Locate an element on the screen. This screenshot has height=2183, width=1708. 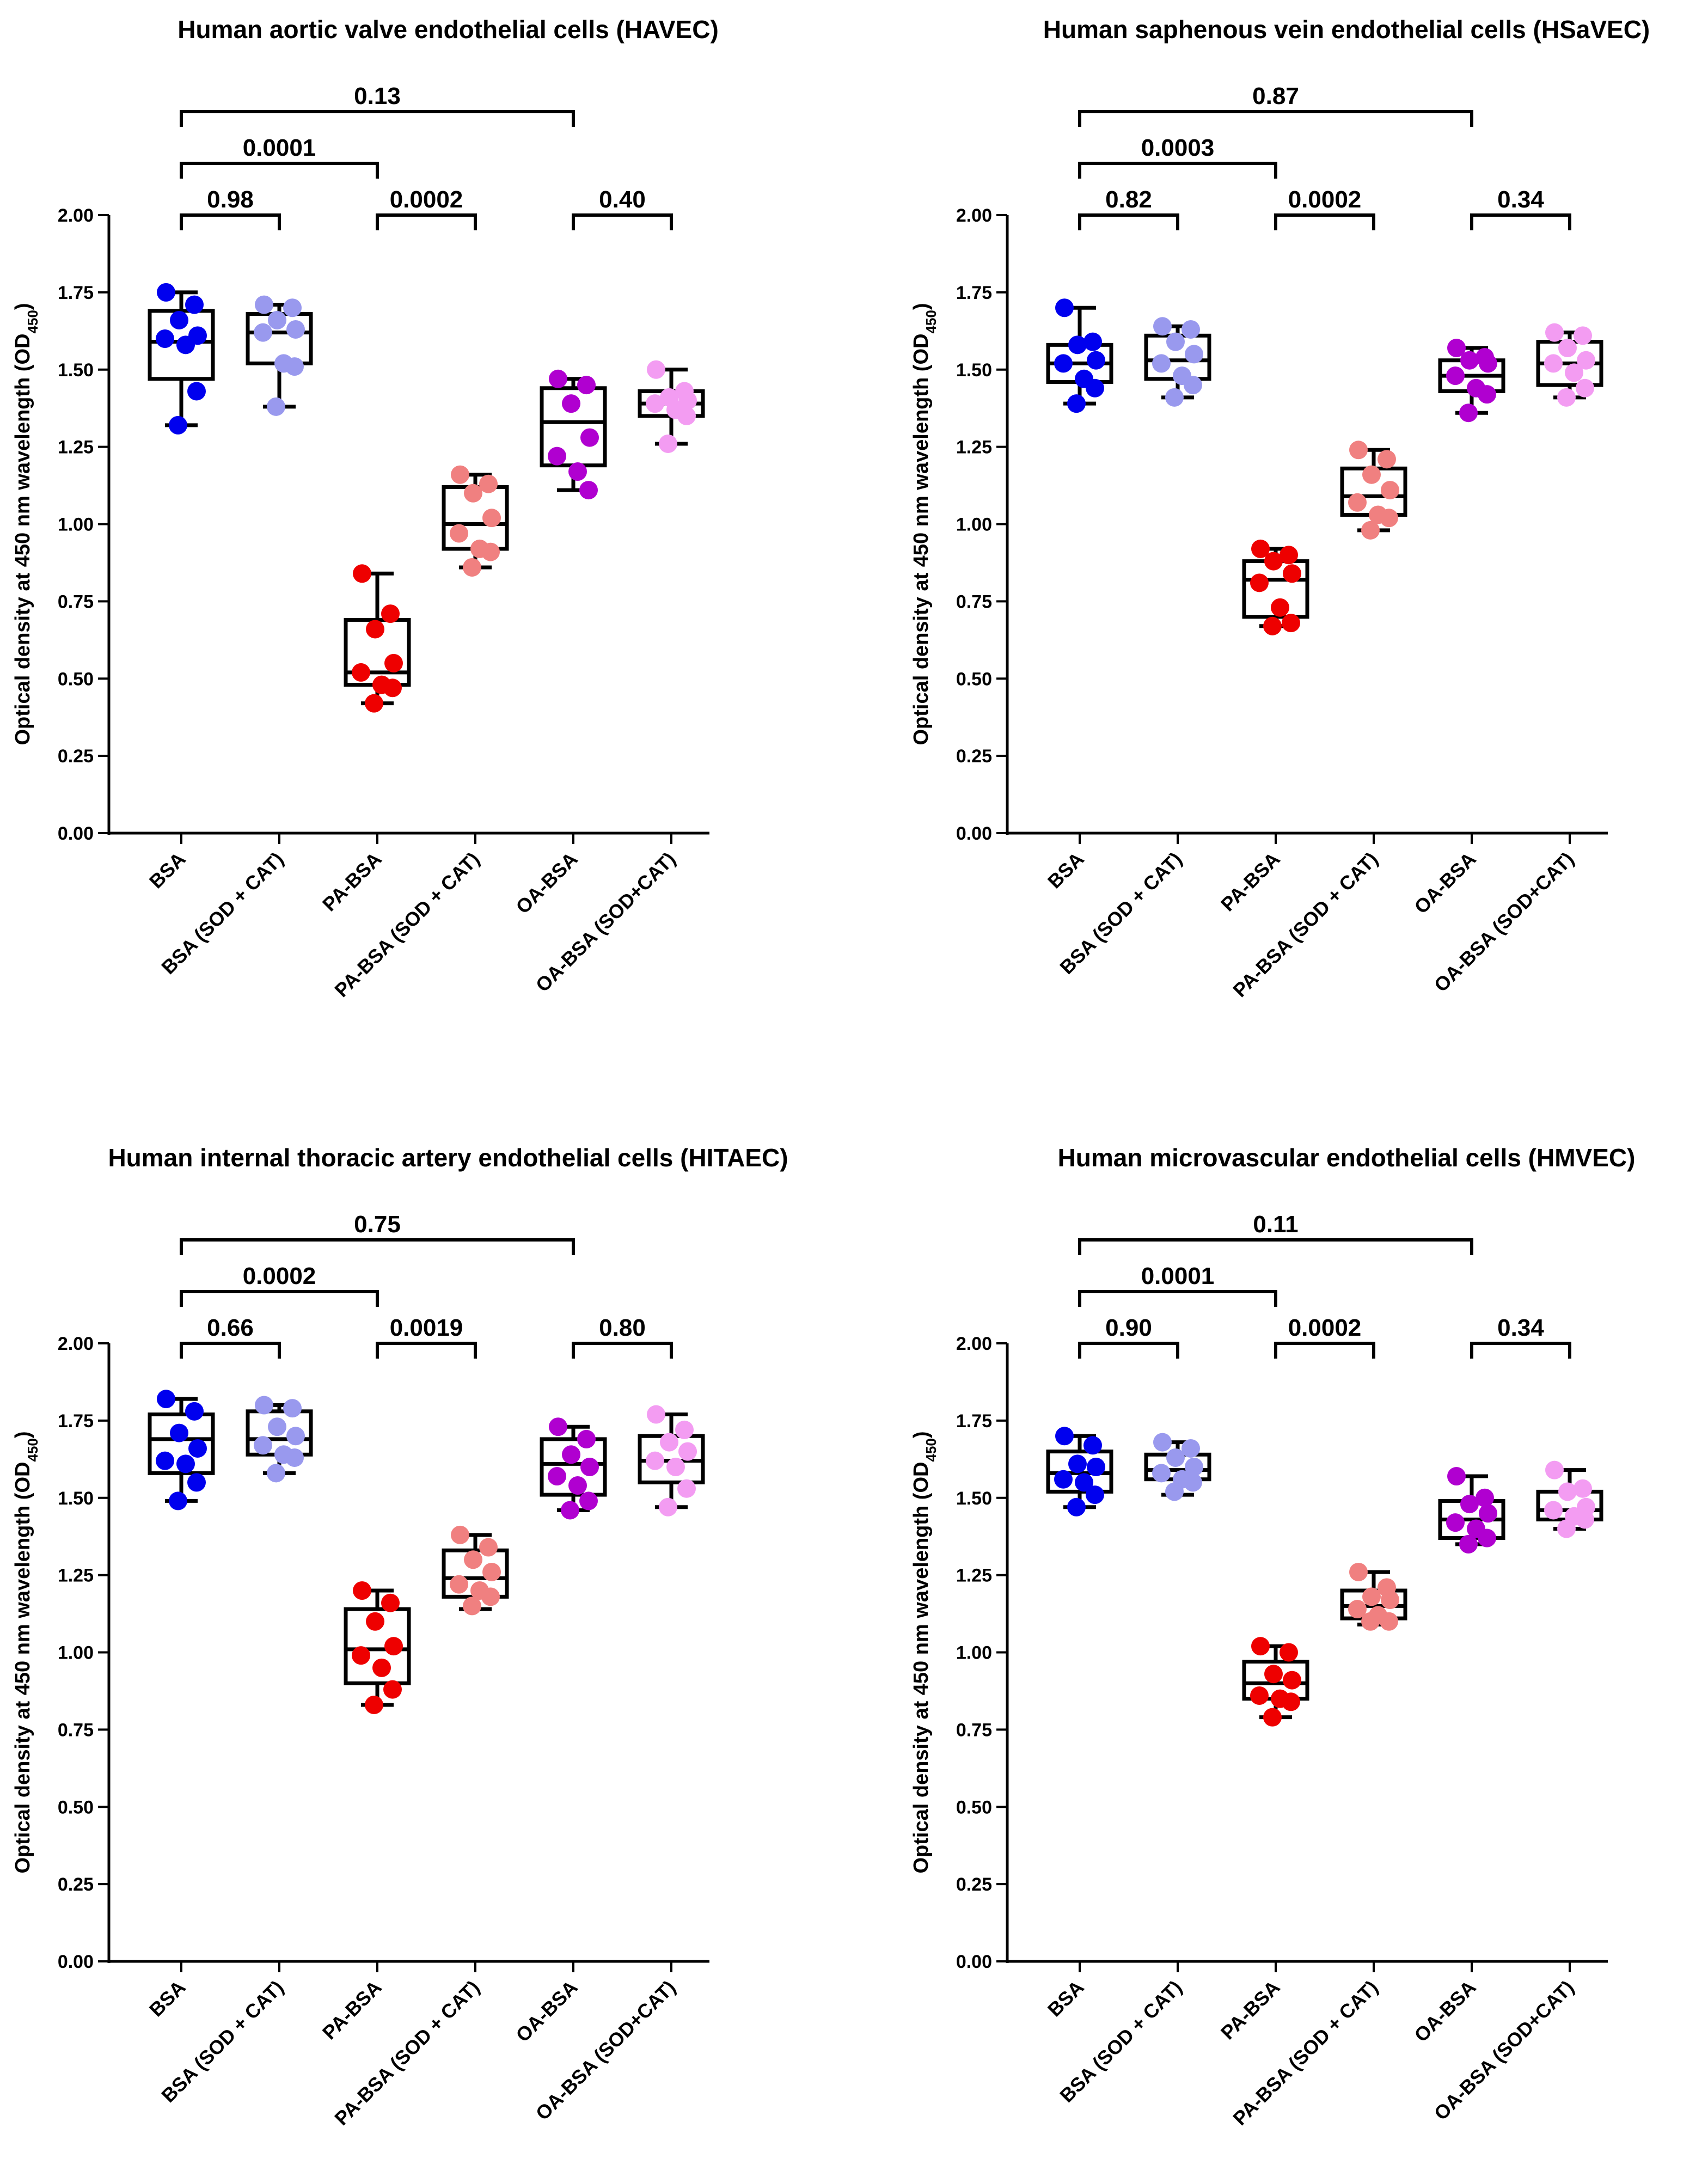
x-category-label: BSA is located at coordinates (167, 870).